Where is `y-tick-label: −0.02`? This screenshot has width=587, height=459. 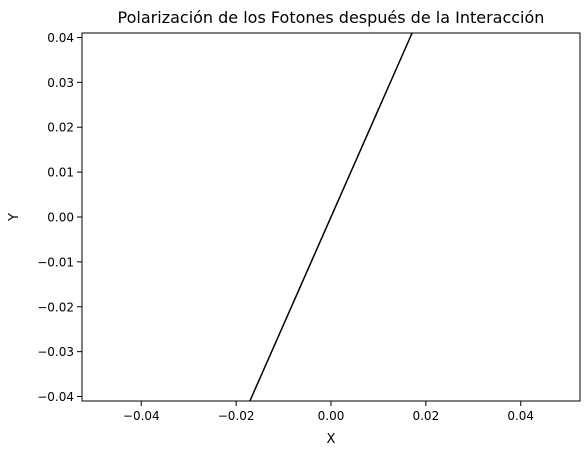
y-tick-label: −0.02 is located at coordinates (55, 307).